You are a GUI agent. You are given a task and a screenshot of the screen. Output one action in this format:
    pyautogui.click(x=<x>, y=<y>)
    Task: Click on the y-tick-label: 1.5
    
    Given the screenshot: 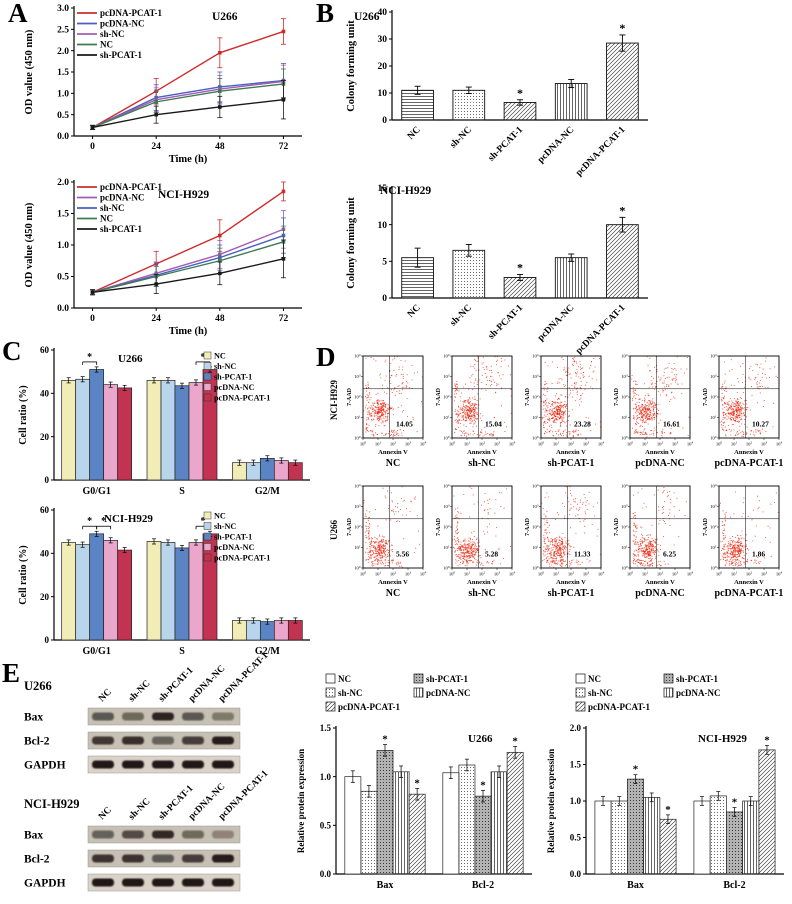 What is the action you would take?
    pyautogui.click(x=326, y=728)
    